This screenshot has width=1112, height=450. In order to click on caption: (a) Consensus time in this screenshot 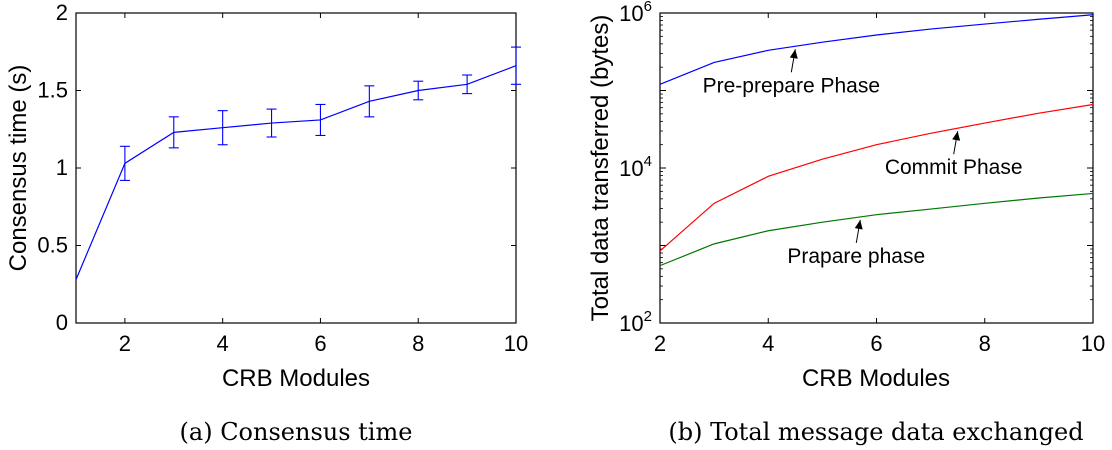, I will do `click(296, 432)`.